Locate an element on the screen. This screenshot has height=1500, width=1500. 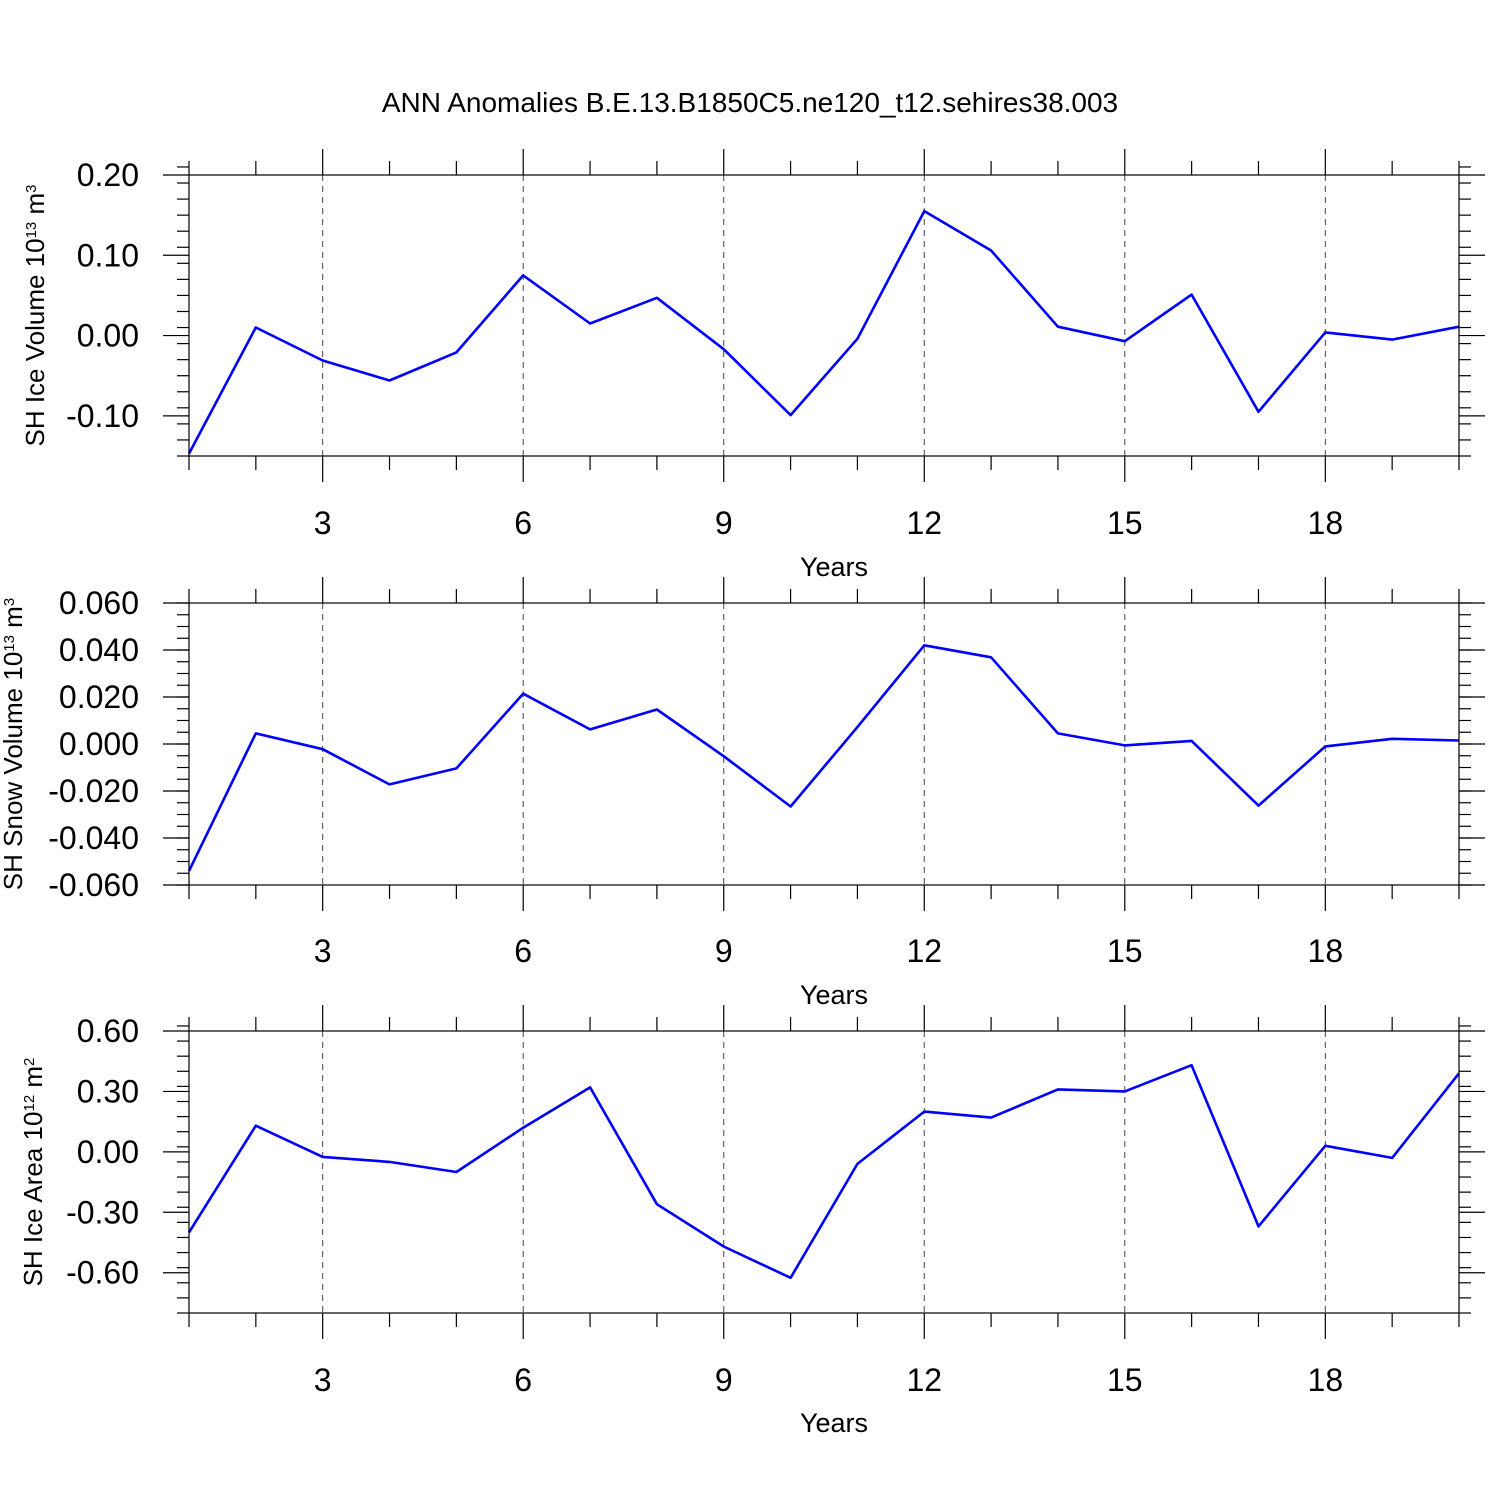
y-tick-label: -0.60 is located at coordinates (102, 1273).